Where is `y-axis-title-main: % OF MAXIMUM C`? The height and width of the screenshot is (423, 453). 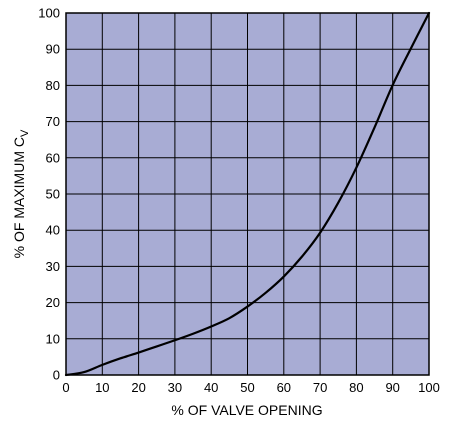 y-axis-title-main: % OF MAXIMUM C is located at coordinates (19, 197).